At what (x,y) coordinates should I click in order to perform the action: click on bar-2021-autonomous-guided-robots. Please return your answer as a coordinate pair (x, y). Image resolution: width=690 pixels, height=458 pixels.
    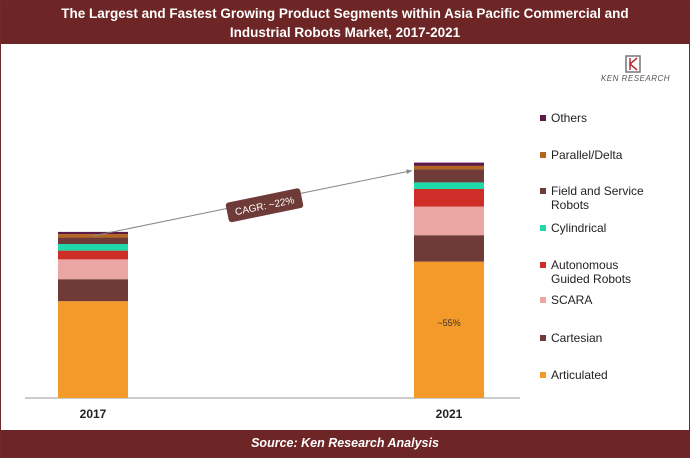
    Looking at the image, I should click on (449, 198).